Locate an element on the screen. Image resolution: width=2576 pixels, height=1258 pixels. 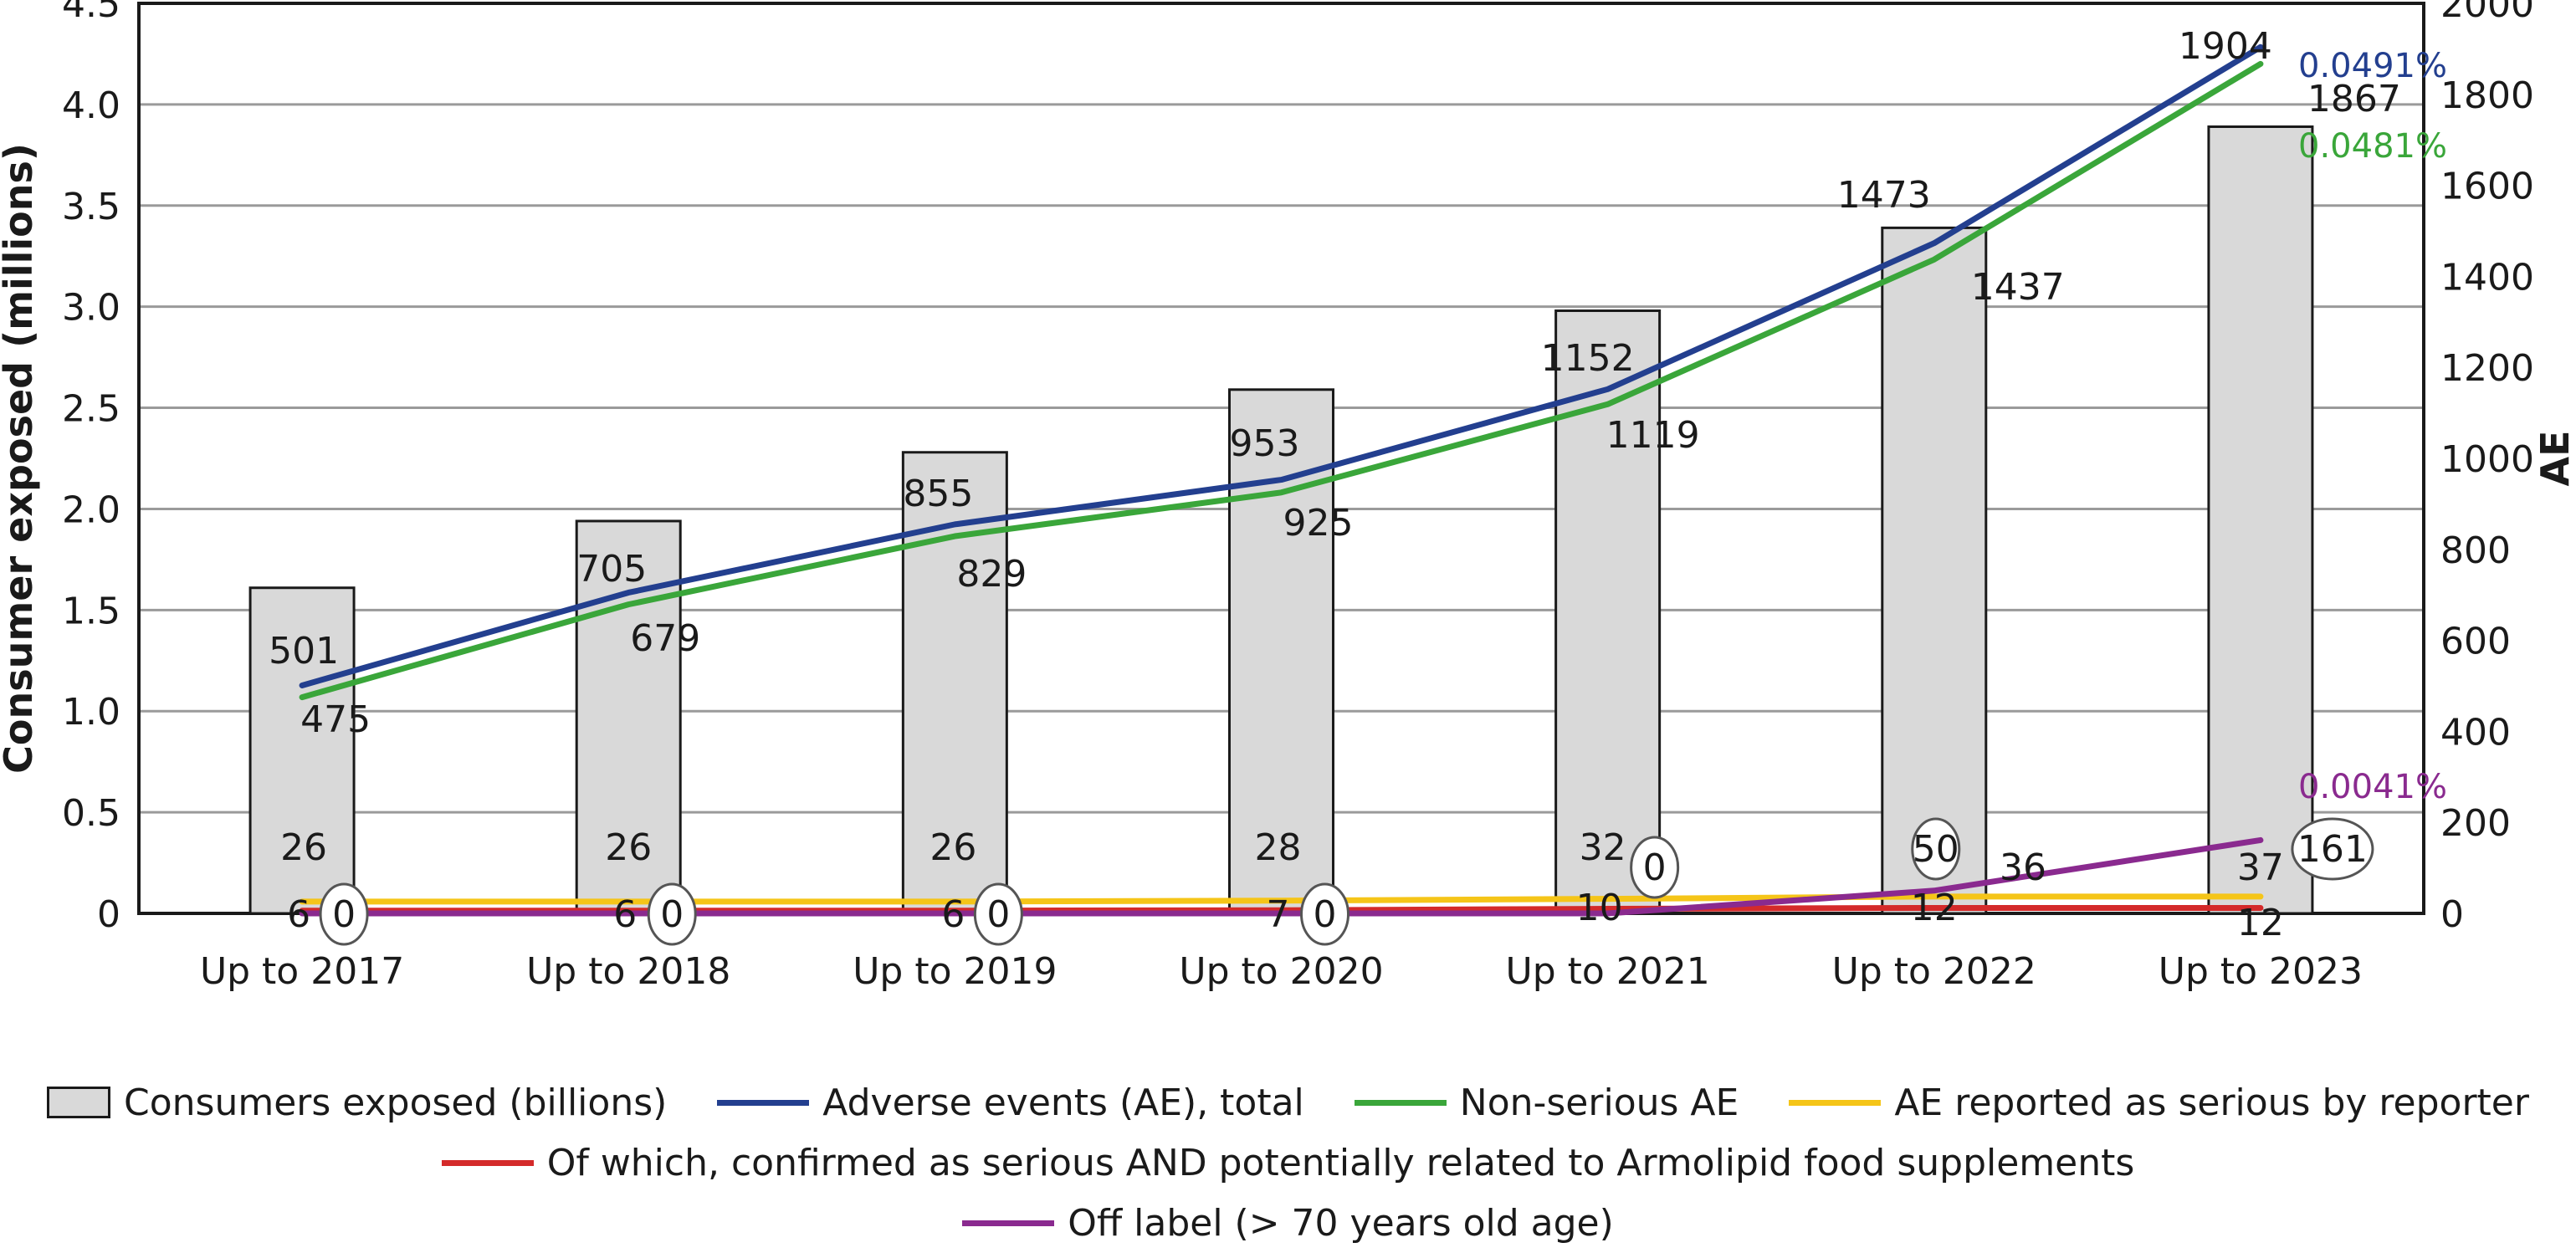
y2-tick-label: 1000 is located at coordinates (2487, 459).